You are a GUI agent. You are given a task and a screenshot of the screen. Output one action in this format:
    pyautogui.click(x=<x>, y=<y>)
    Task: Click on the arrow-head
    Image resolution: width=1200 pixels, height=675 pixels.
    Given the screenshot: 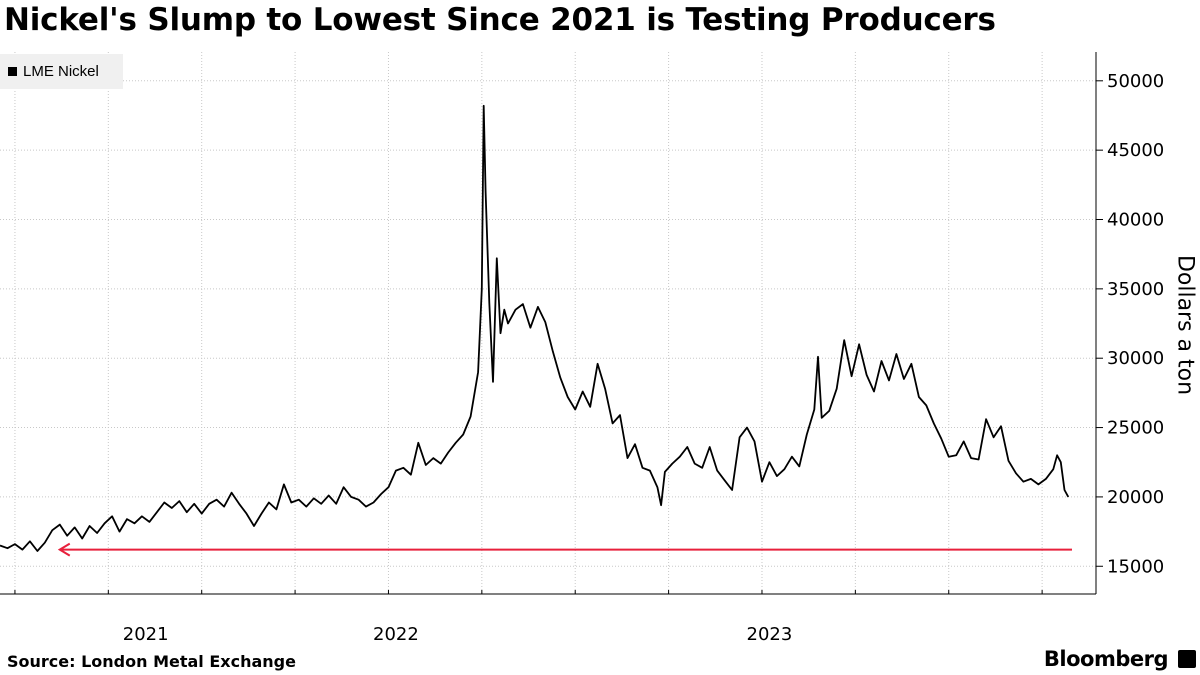 What is the action you would take?
    pyautogui.click(x=64, y=549)
    